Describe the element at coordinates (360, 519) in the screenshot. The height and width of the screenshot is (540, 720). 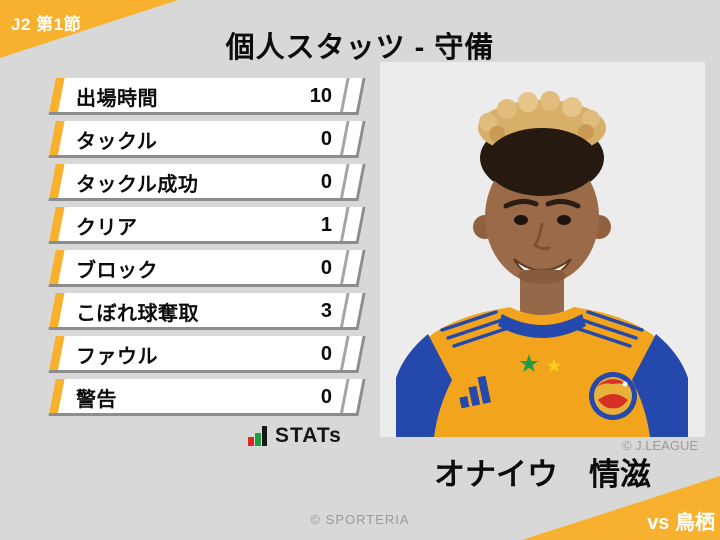
I see `site-credit: © SPORTERIA` at that location.